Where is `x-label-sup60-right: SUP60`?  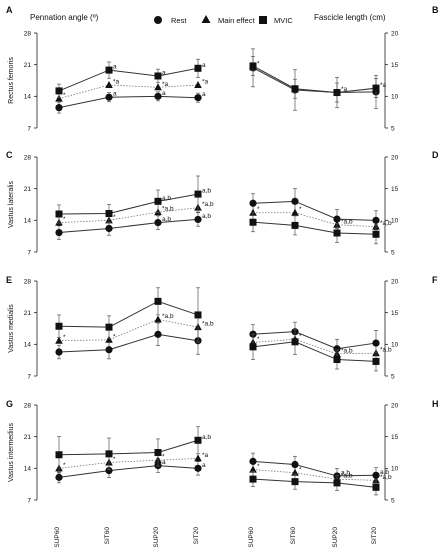 x-label-sup60-right: SUP60 is located at coordinates (251, 537).